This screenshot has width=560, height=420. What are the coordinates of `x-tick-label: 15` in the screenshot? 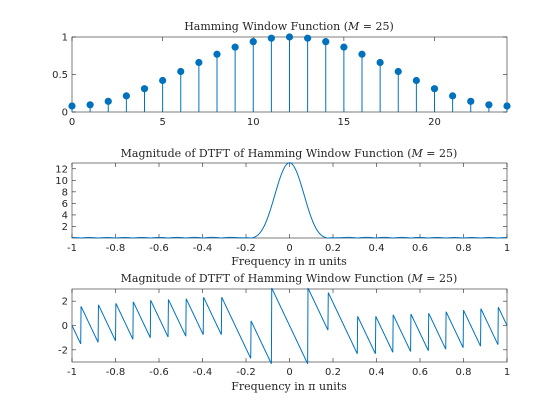 It's located at (344, 122).